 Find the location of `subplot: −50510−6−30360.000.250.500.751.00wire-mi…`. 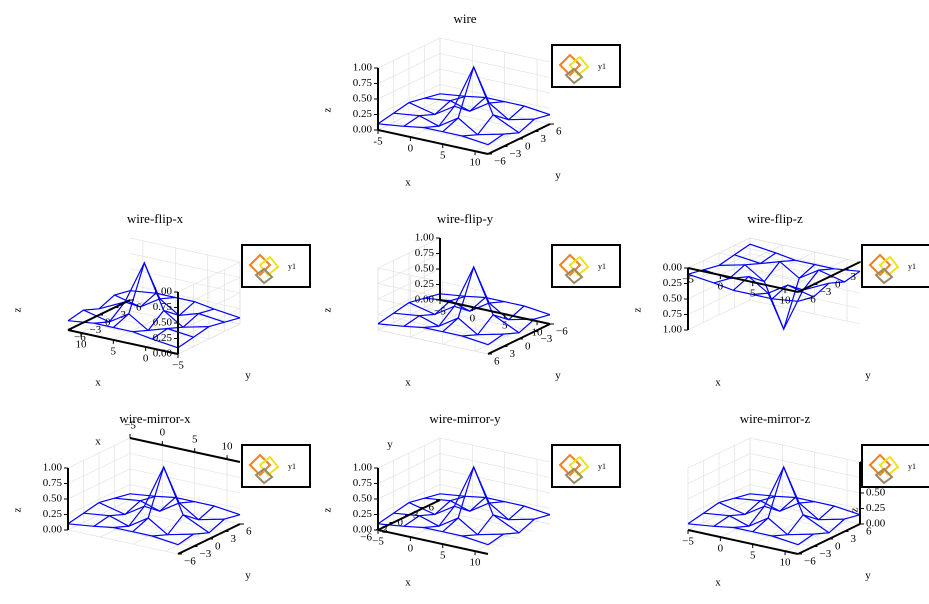

subplot: −50510−6−30360.000.250.500.751.00wire-mi… is located at coordinates (805, 500).